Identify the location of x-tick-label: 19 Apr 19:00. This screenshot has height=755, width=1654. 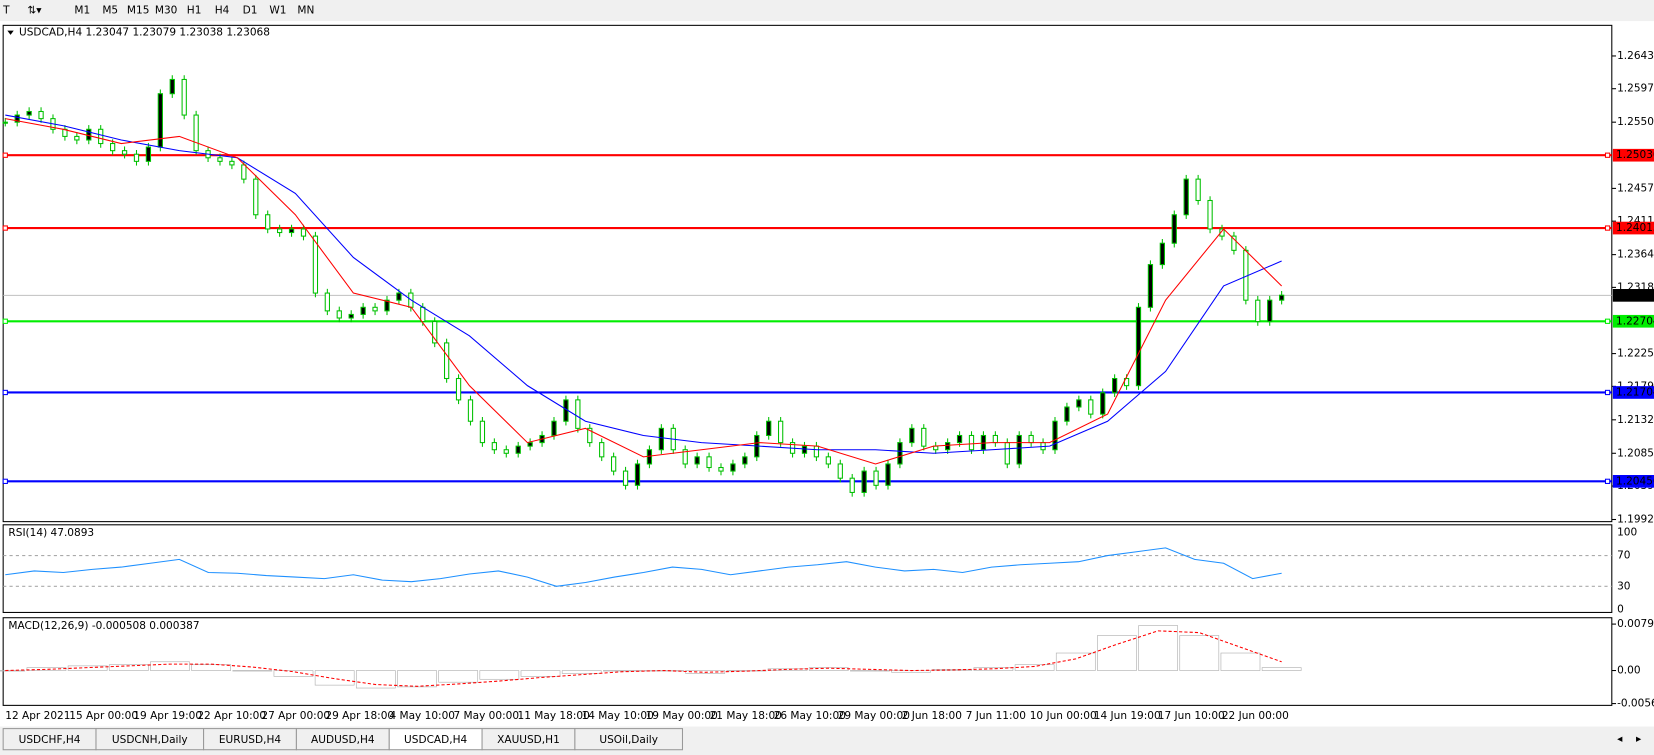
(167, 716).